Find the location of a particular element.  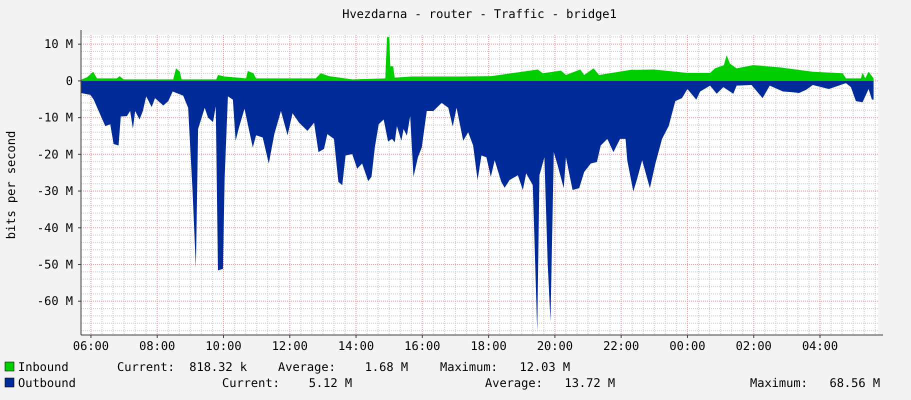

text: Maximum: 68.56 M is located at coordinates (815, 383).